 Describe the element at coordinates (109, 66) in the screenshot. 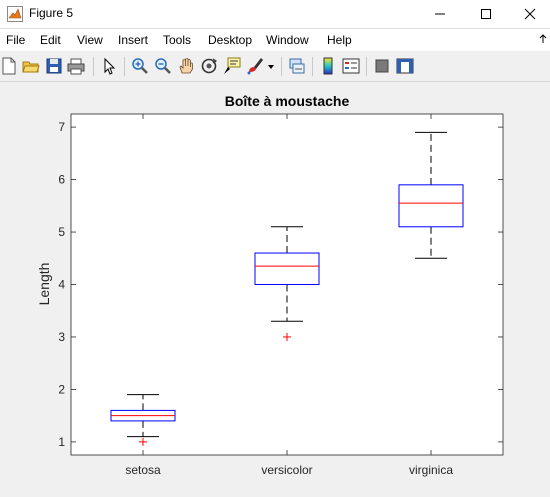

I see `select-arrow-icon` at that location.